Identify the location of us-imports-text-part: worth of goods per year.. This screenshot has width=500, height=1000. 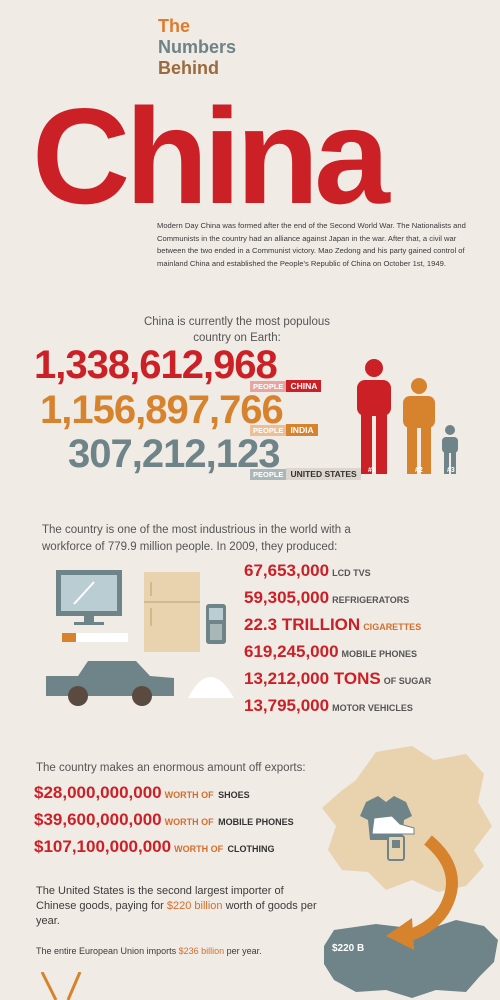
(176, 913).